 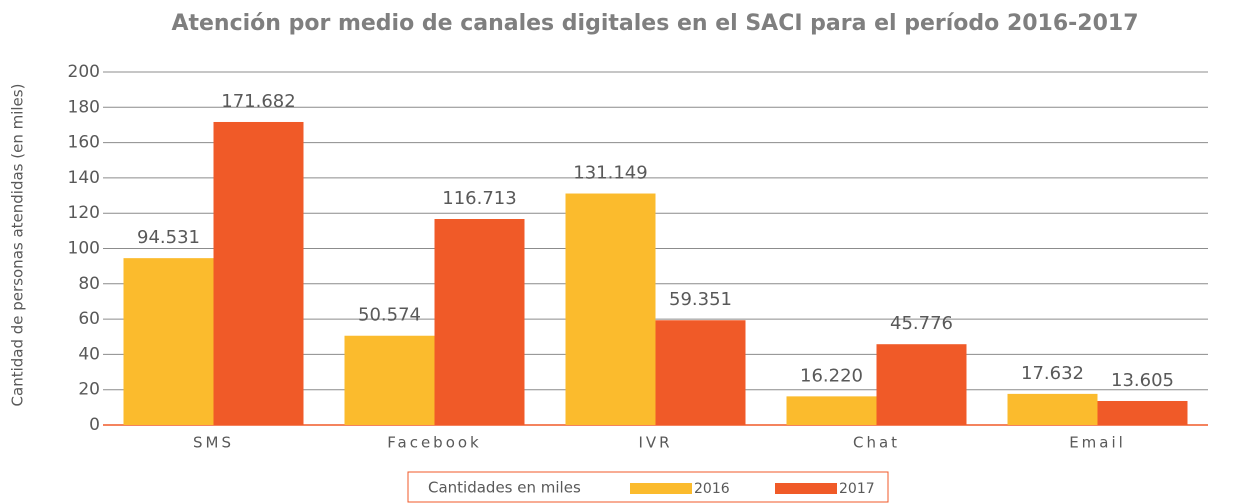 What do you see at coordinates (857, 489) in the screenshot?
I see `legend-label: 2017` at bounding box center [857, 489].